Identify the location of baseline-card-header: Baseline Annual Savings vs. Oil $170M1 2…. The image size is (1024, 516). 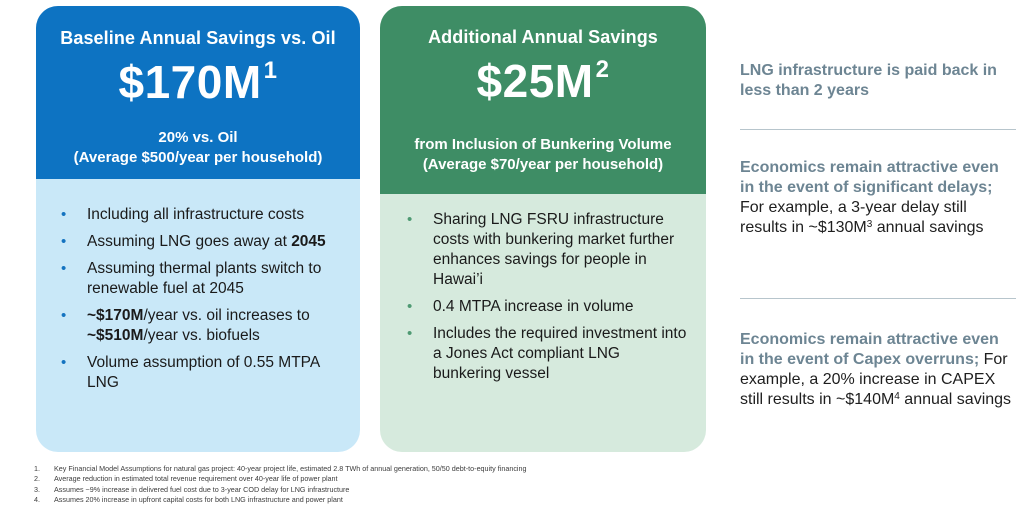
(198, 92).